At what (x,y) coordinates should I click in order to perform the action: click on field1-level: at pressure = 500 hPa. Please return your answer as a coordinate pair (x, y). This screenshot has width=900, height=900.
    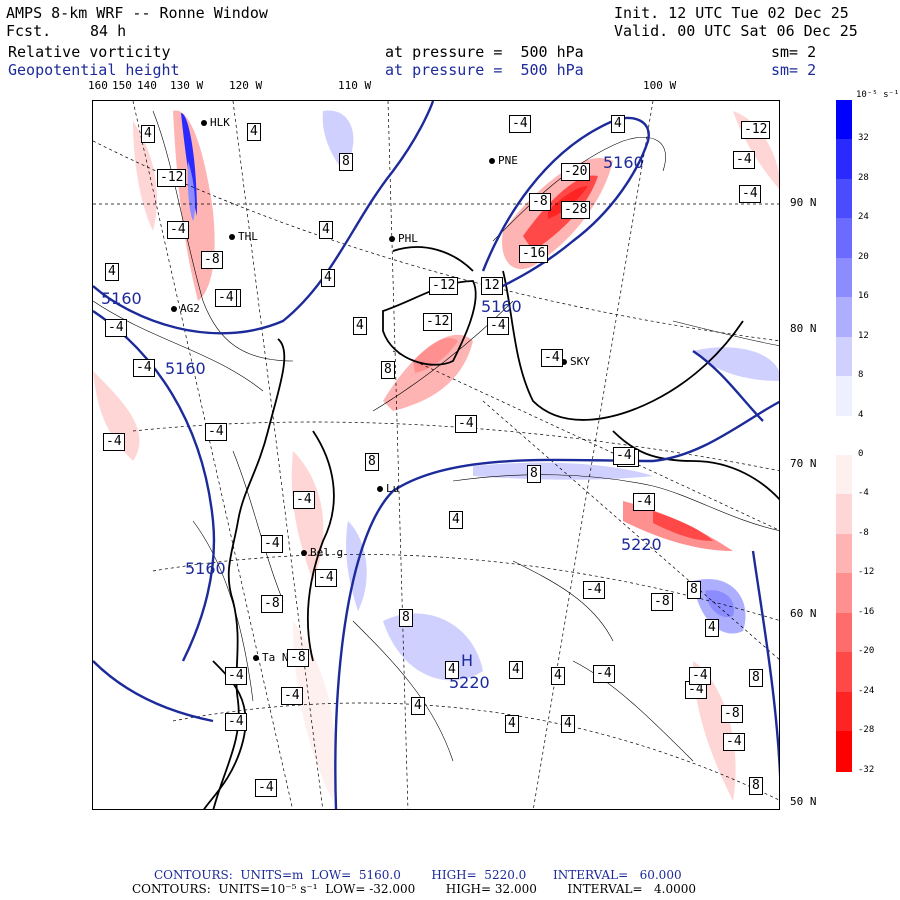
    Looking at the image, I should click on (484, 52).